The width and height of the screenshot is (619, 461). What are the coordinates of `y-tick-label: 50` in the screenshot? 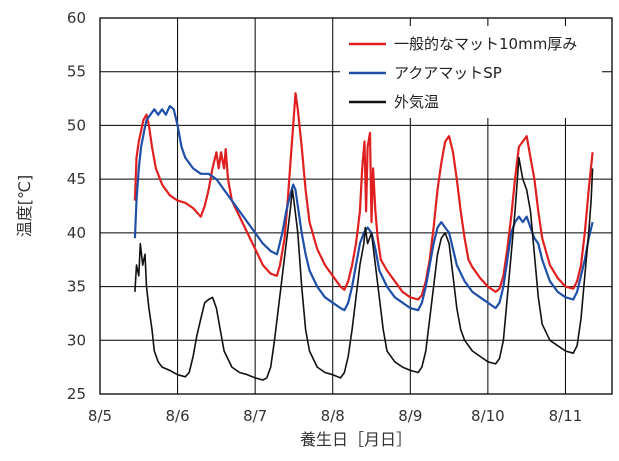 It's located at (76, 125).